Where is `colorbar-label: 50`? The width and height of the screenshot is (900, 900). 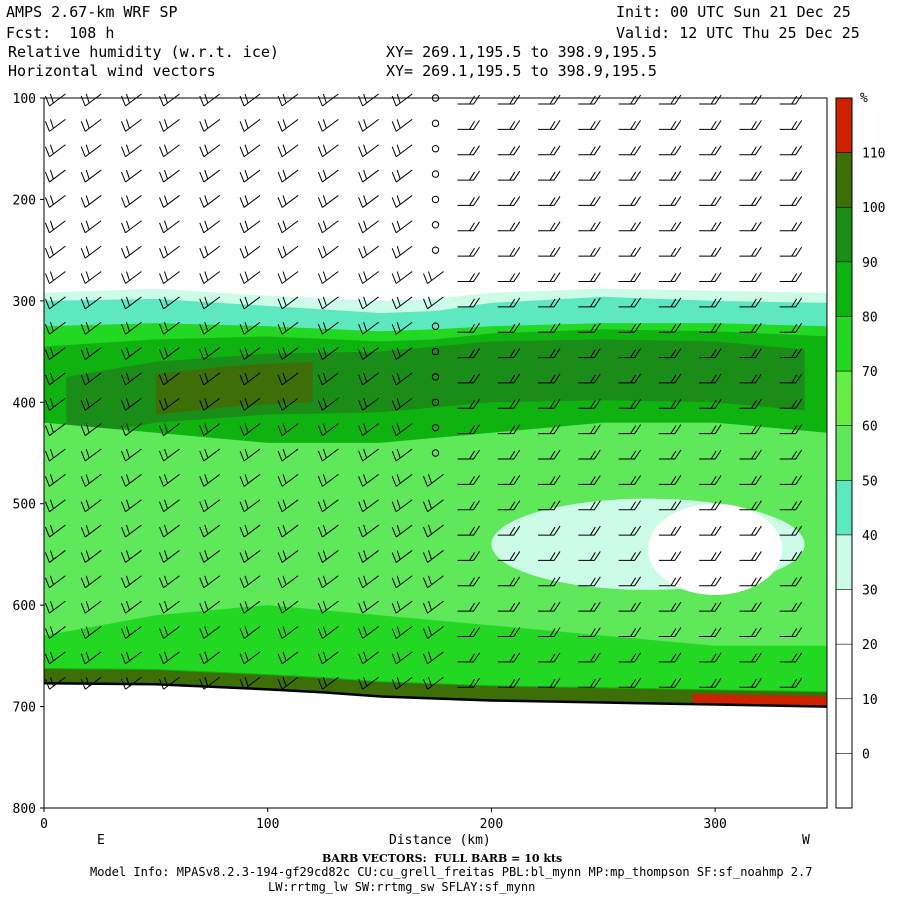 colorbar-label: 50 is located at coordinates (870, 481).